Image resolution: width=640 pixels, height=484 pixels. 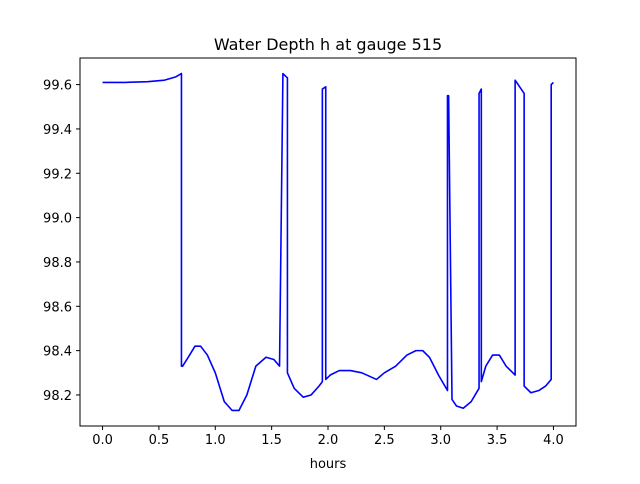 I want to click on y-tick-label: 99.4, so click(x=57, y=130).